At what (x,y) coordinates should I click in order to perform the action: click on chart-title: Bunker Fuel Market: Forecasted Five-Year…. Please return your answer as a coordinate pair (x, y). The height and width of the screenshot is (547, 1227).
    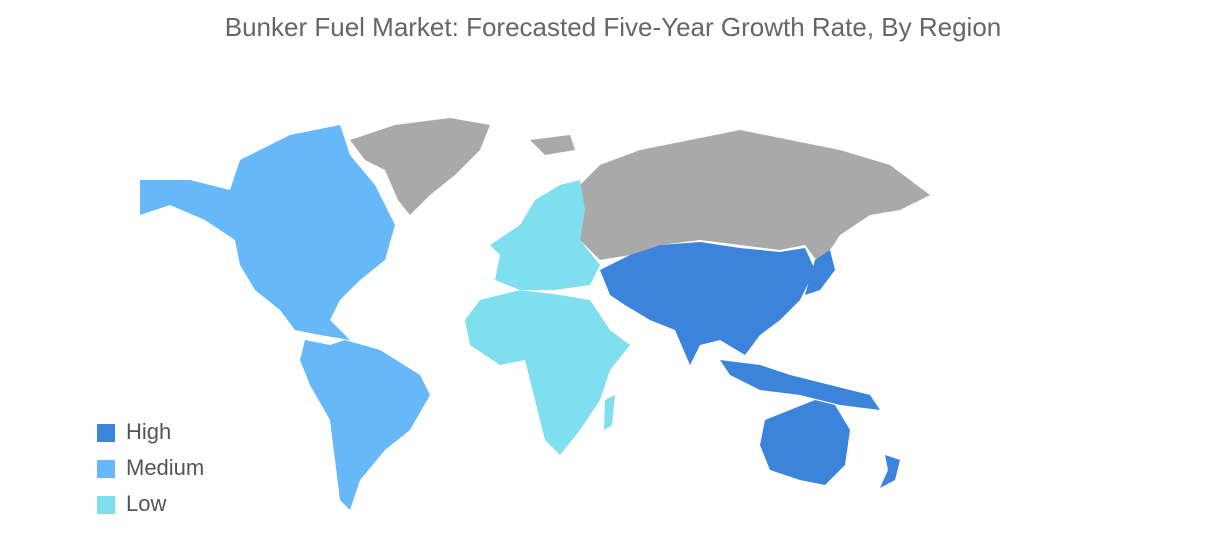
    Looking at the image, I should click on (613, 27).